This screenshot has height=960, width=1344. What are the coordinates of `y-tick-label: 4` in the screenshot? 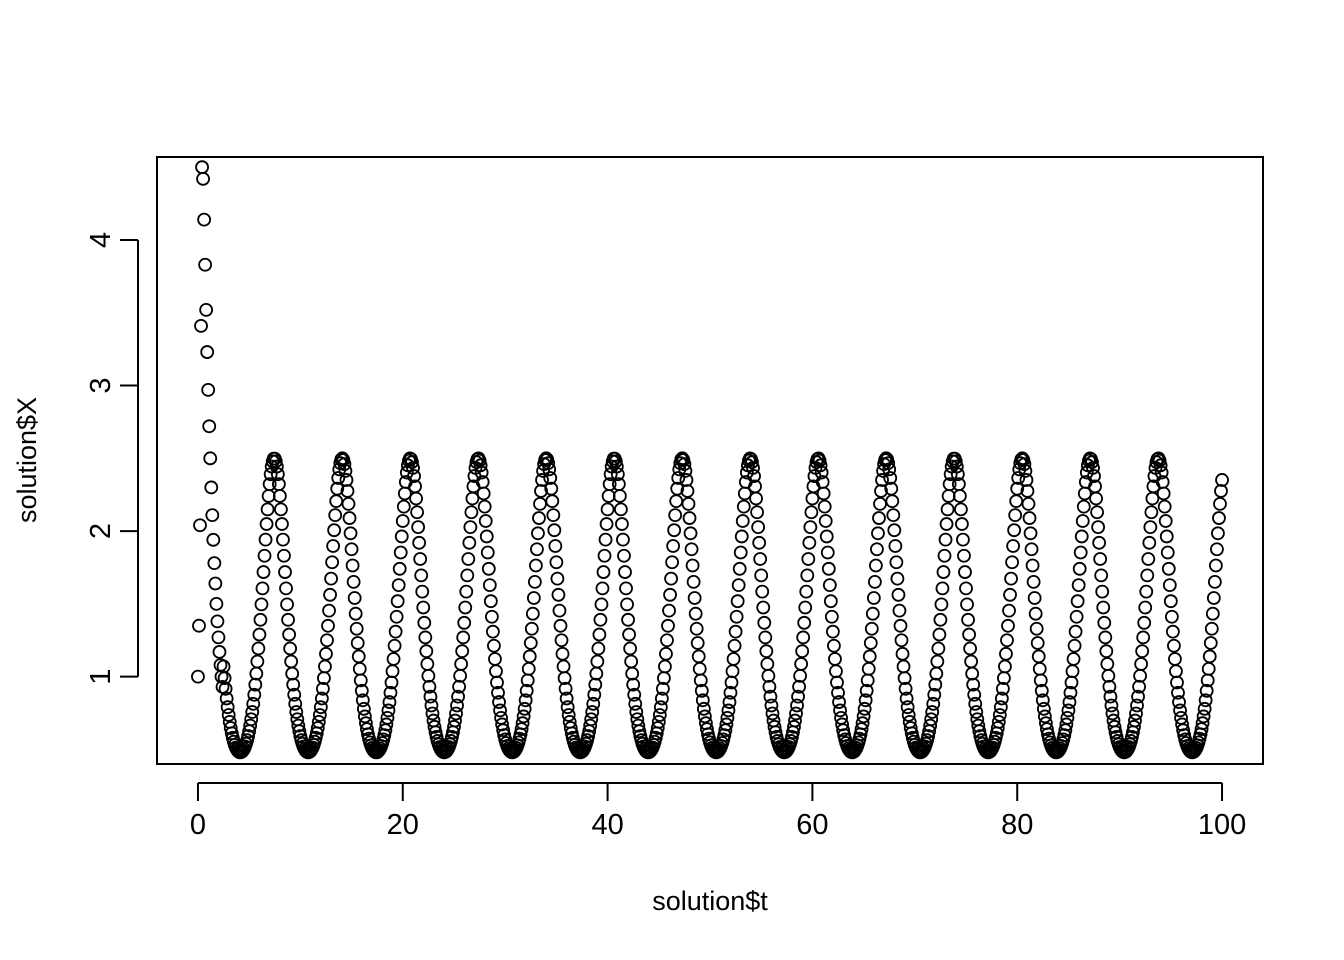 It's located at (101, 240).